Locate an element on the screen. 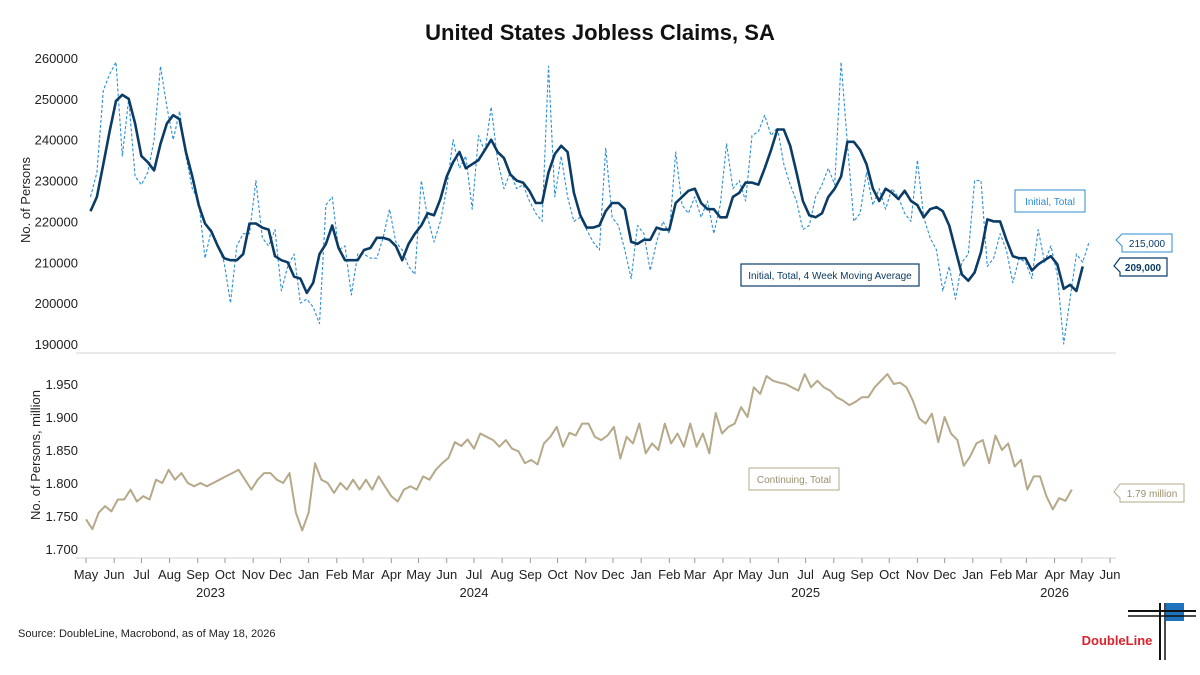 This screenshot has height=675, width=1200. top-y-tick-label: 250000 is located at coordinates (56, 99).